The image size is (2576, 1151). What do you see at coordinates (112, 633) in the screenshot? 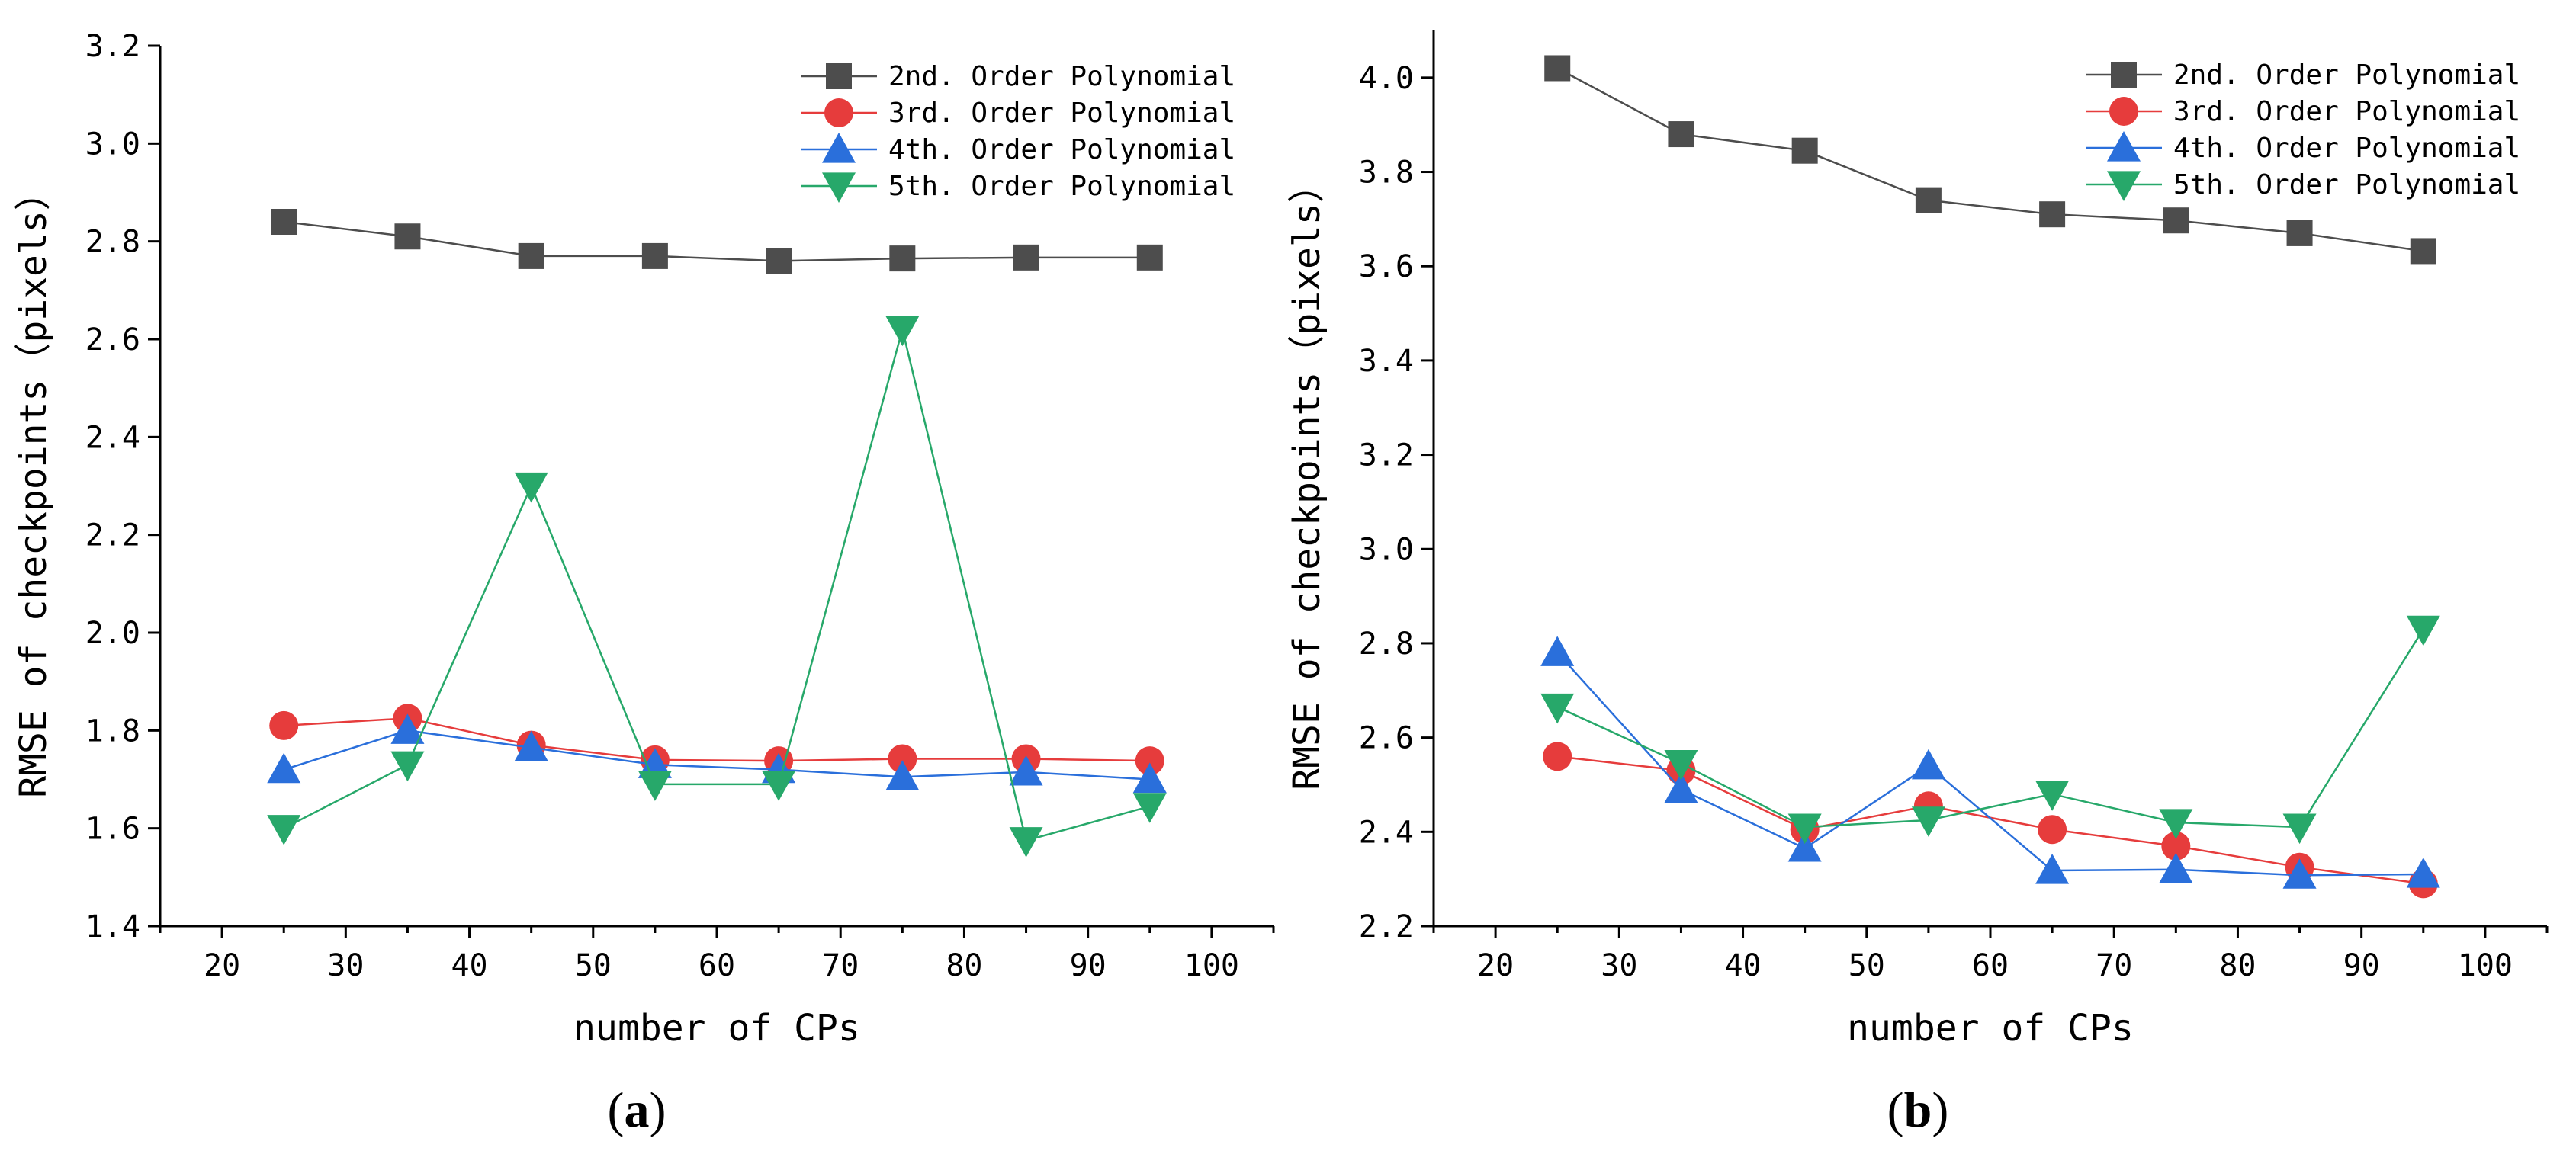
I see `y-tick-label: 2.0` at bounding box center [112, 633].